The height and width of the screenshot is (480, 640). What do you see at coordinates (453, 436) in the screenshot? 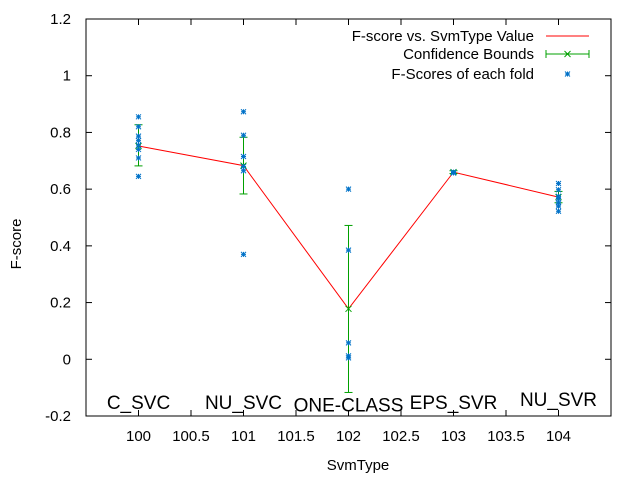
I see `x-tick-label: 103` at bounding box center [453, 436].